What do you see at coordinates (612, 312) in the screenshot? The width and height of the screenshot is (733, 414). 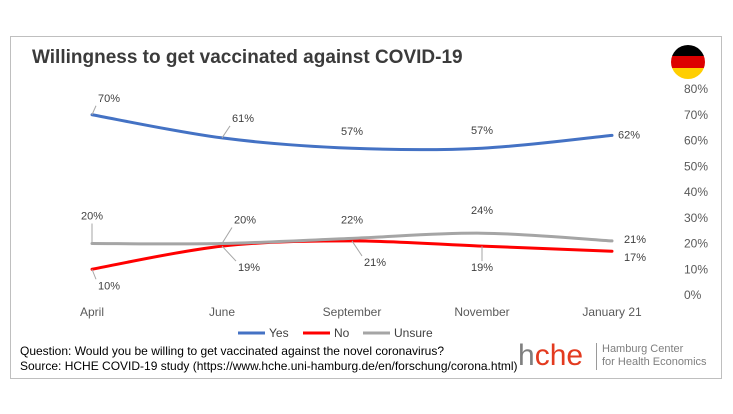 I see `x-tick-label: January 21` at bounding box center [612, 312].